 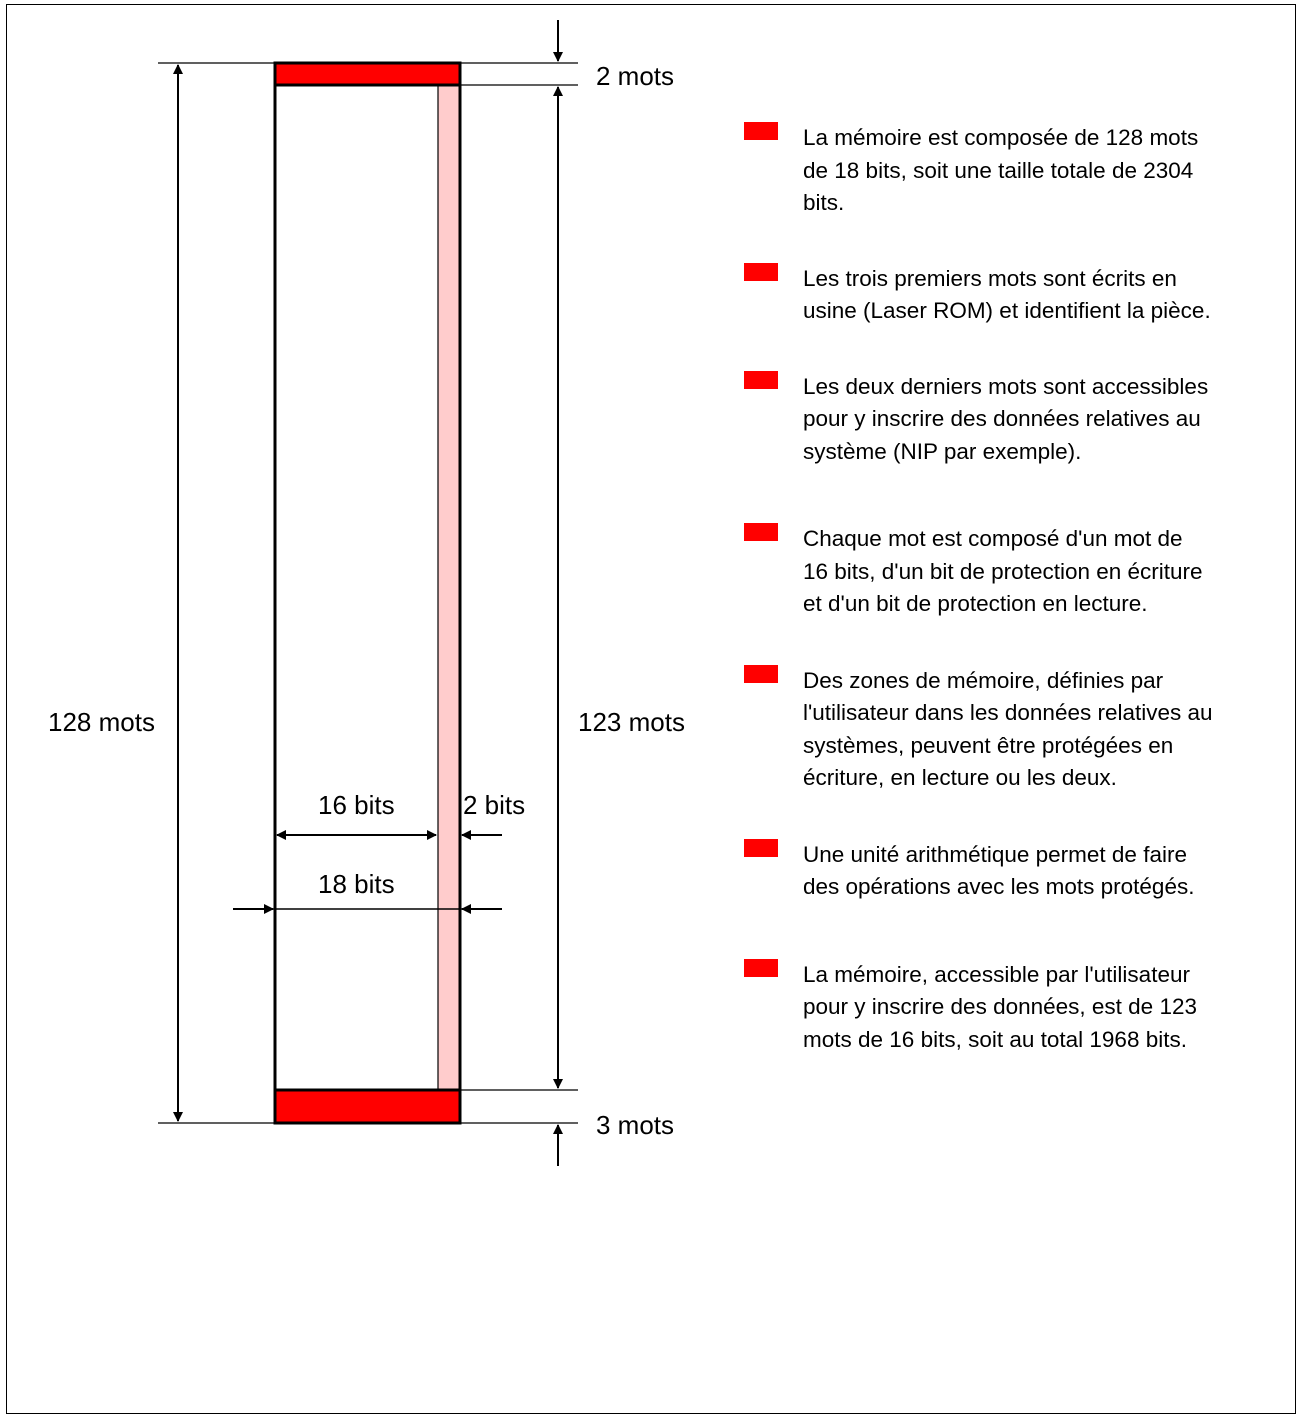 I want to click on reserved-bottom-block, so click(x=367, y=1106).